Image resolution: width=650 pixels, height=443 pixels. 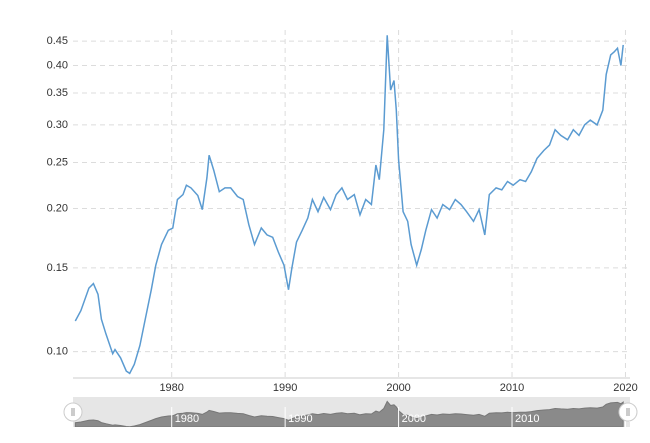 What do you see at coordinates (349, 414) in the screenshot?
I see `navigator-area` at bounding box center [349, 414].